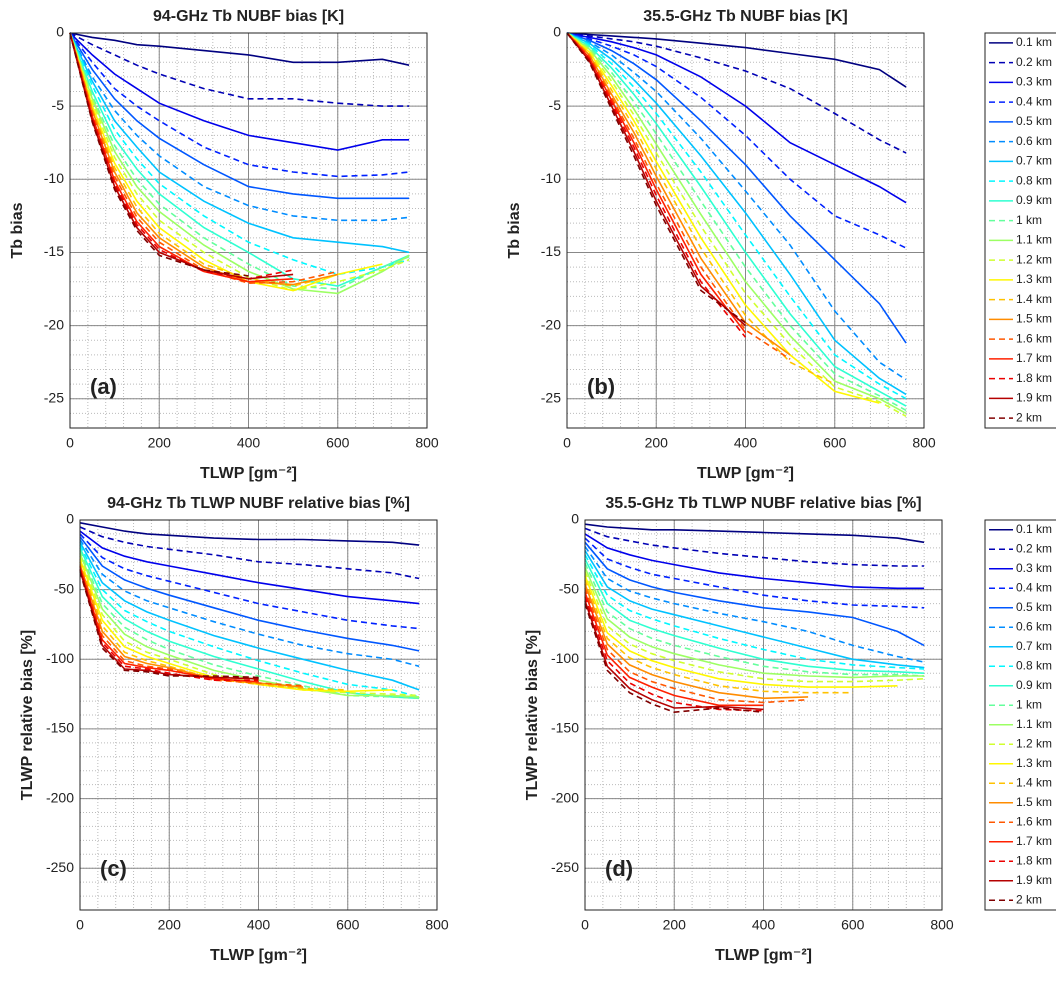 Image resolution: width=1056 pixels, height=994 pixels. Describe the element at coordinates (17, 230) in the screenshot. I see `y-axis-label: Tb bias` at that location.